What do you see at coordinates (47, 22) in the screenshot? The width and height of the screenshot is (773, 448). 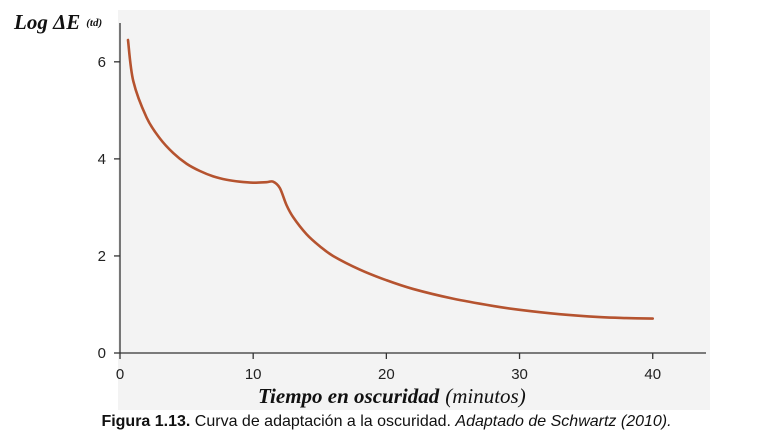 I see `y-axis-title: Log ΔE` at bounding box center [47, 22].